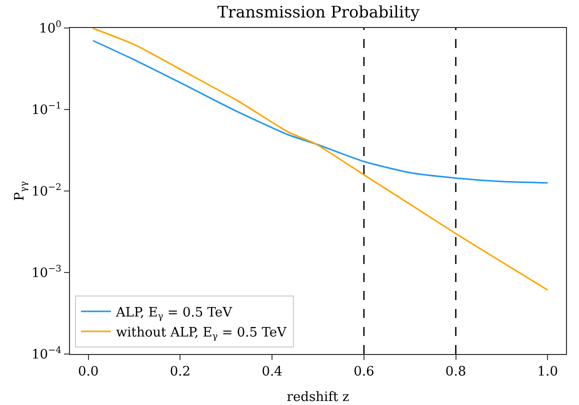  Describe the element at coordinates (364, 372) in the screenshot. I see `x-tick-label: 0.6` at that location.